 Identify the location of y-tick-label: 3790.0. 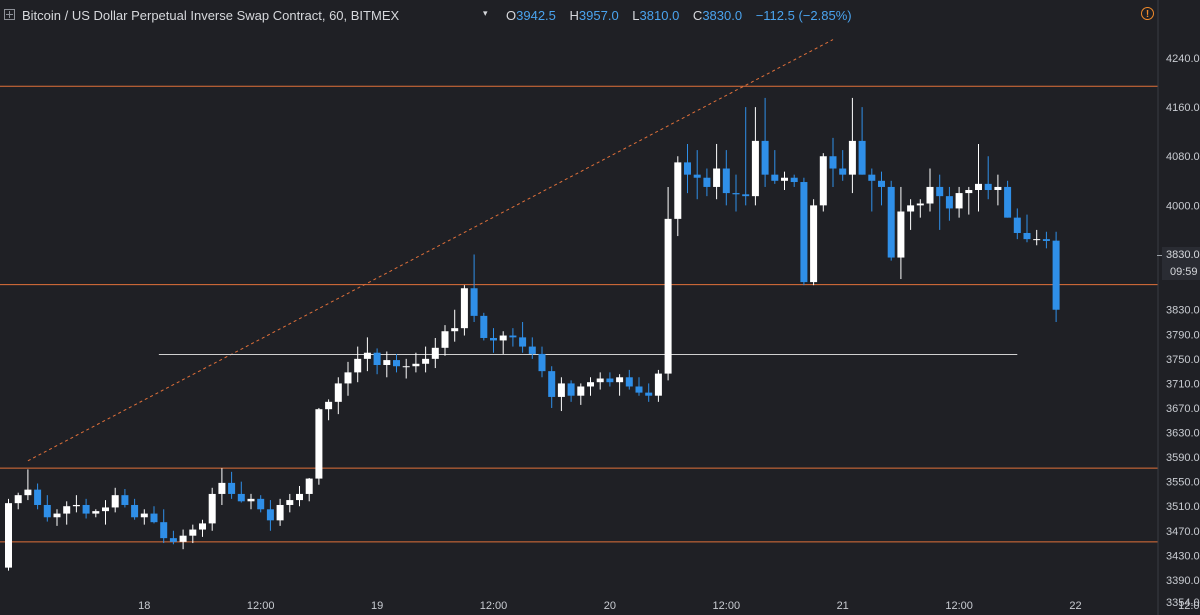
(1183, 335).